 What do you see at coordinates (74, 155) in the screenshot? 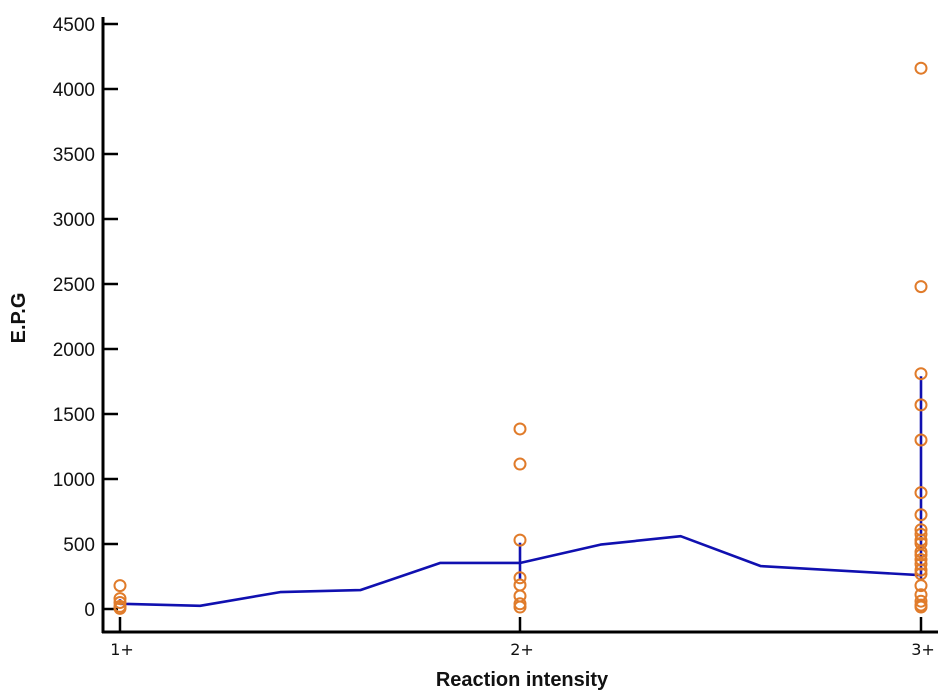
I see `y-tick-label: 3500` at bounding box center [74, 155].